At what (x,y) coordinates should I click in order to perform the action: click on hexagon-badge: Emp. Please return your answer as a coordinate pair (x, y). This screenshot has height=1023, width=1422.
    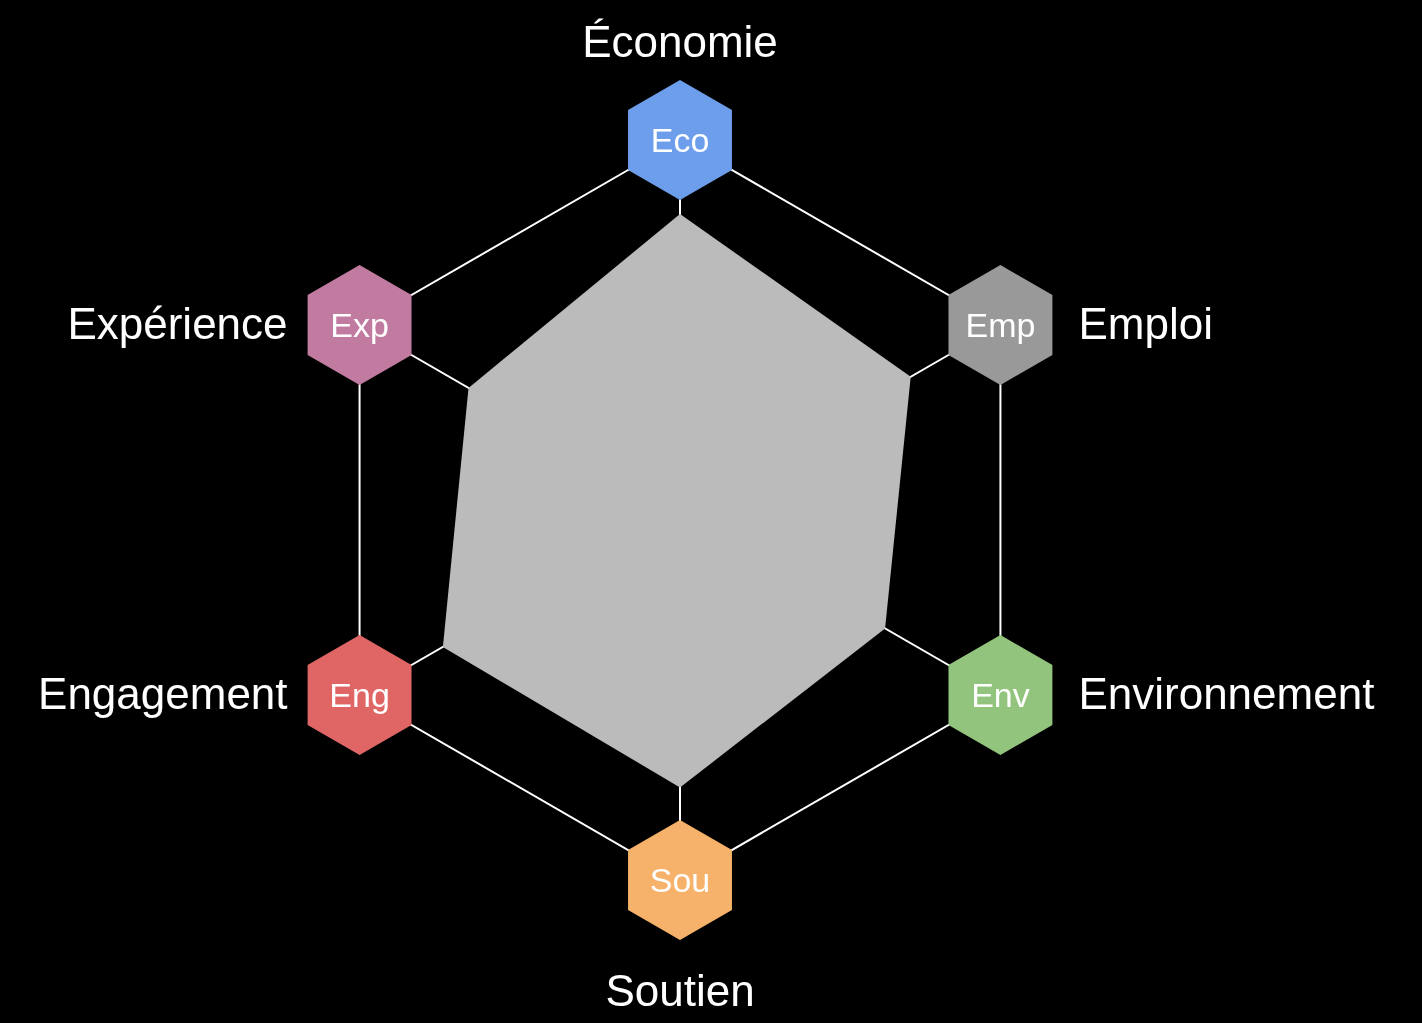
    Looking at the image, I should click on (1000, 325).